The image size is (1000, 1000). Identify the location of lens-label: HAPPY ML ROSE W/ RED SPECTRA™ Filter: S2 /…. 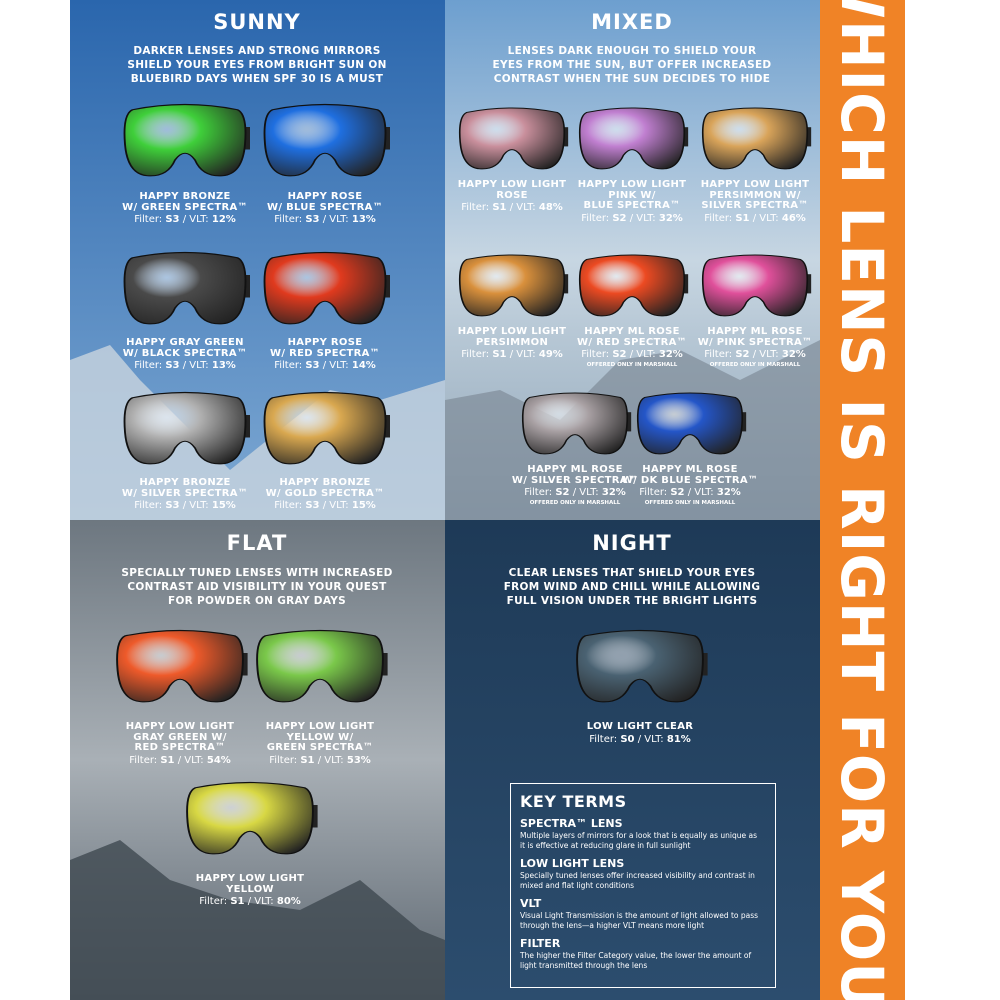
(632, 347).